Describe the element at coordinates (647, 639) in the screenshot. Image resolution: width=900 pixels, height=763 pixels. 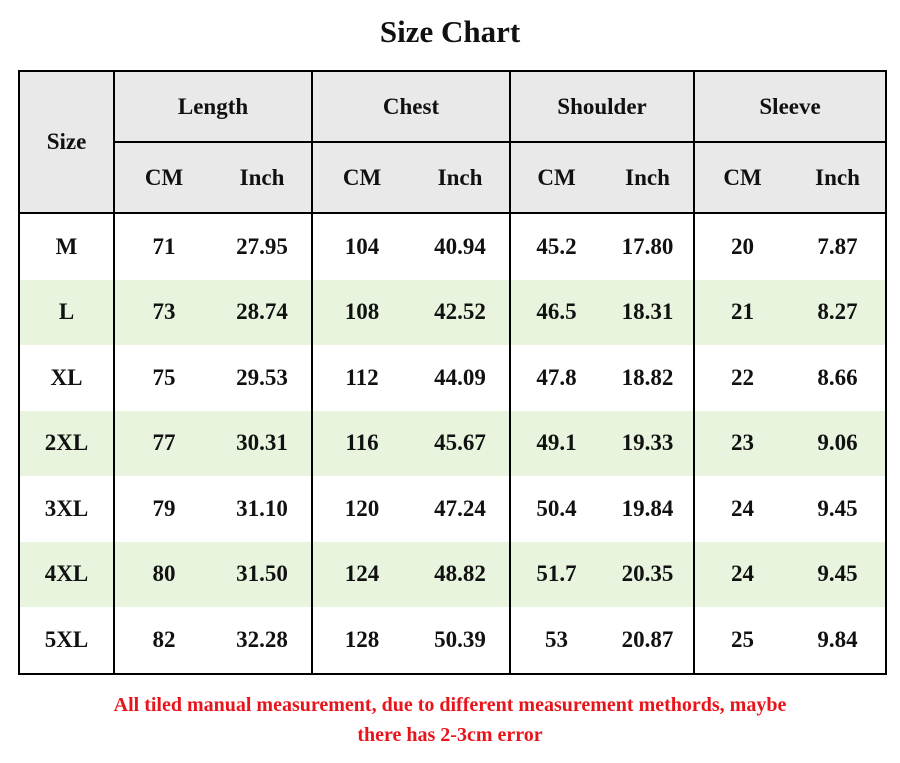
I see `value-cell: 20.87` at that location.